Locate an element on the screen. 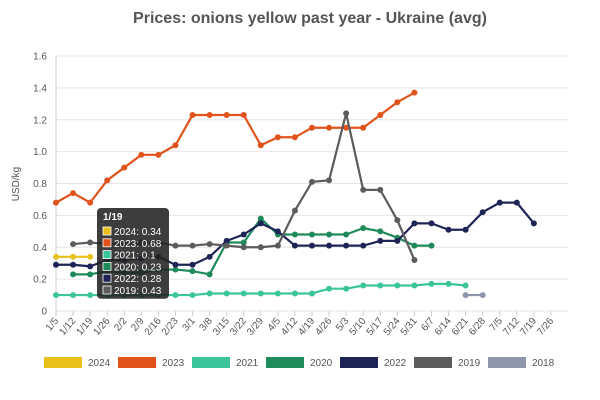 This screenshot has height=400, width=600. y-tick-label: 1.4 is located at coordinates (40, 88).